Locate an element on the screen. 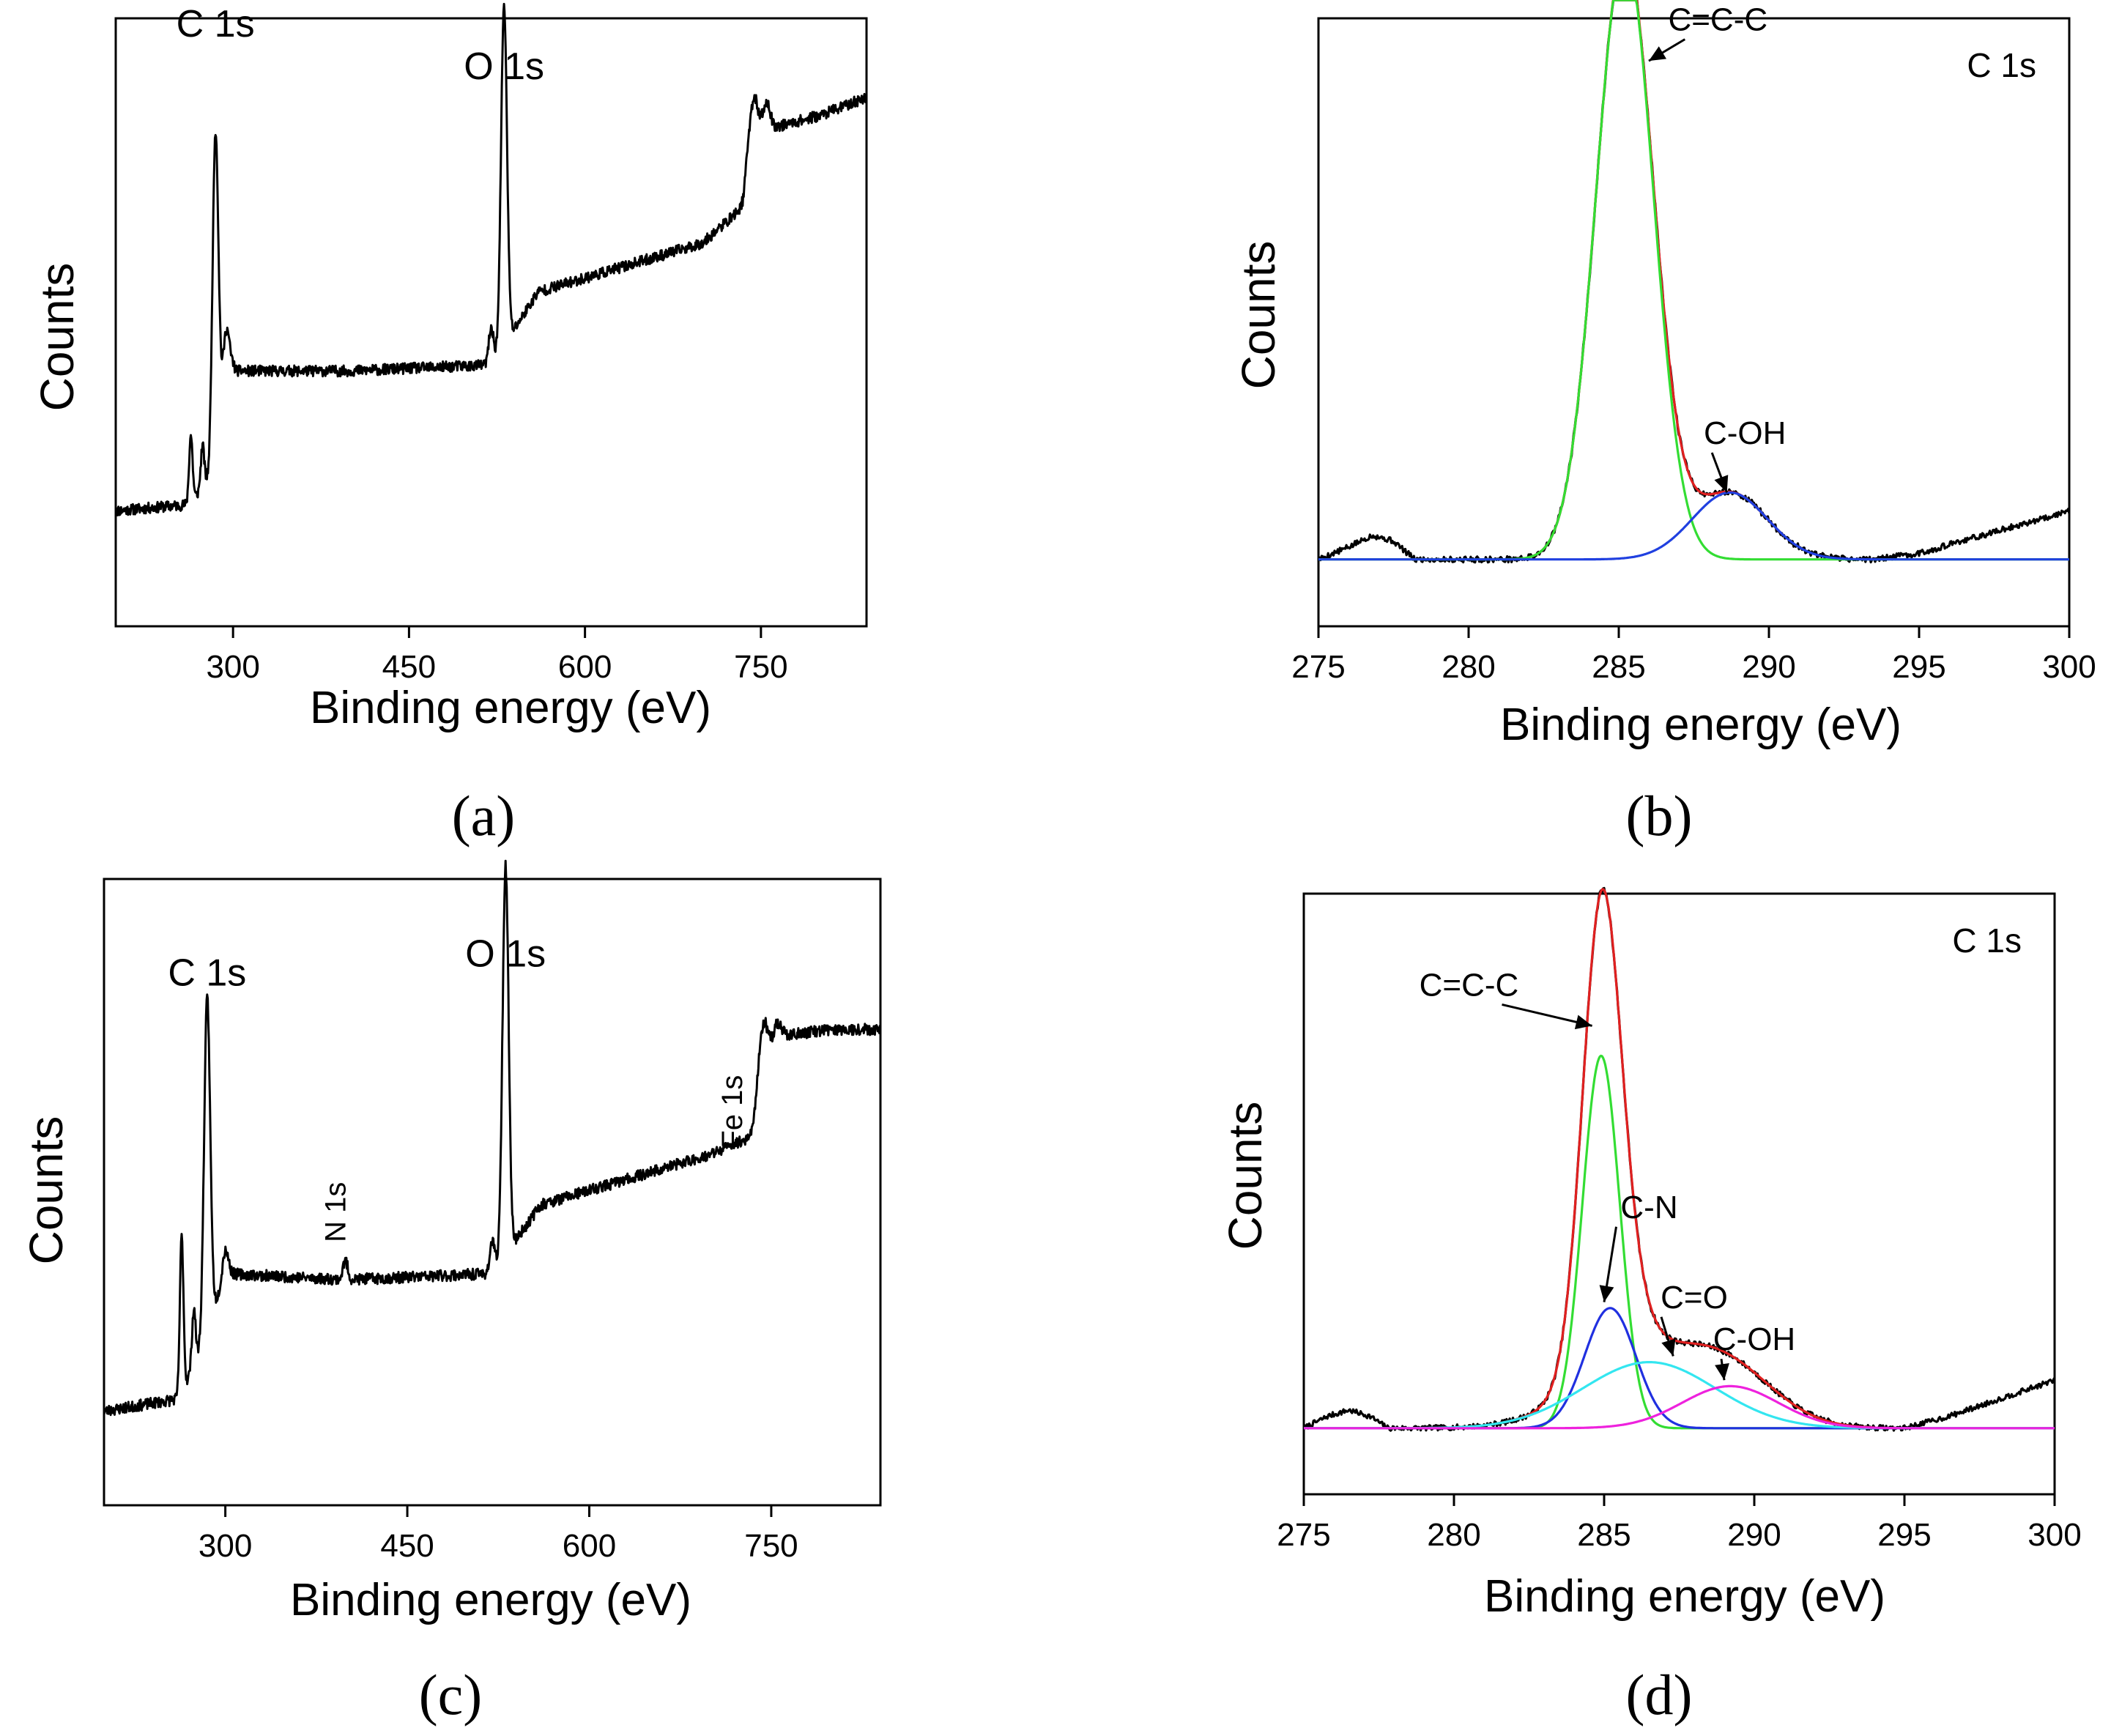 This screenshot has width=2111, height=1736. panel-caption-b: (b) is located at coordinates (1659, 815).